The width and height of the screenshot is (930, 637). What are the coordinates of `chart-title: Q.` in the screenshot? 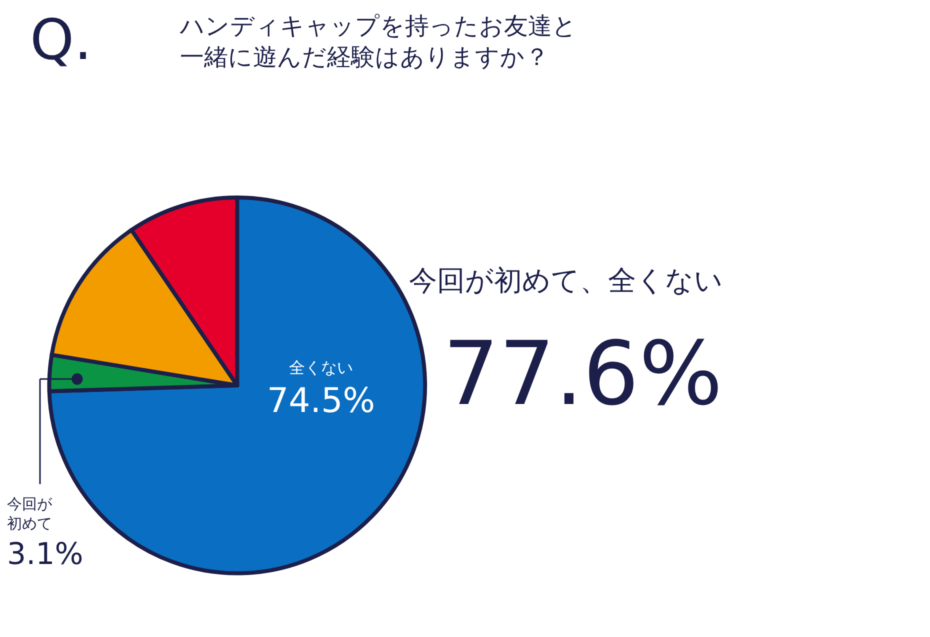 It's located at (61, 40).